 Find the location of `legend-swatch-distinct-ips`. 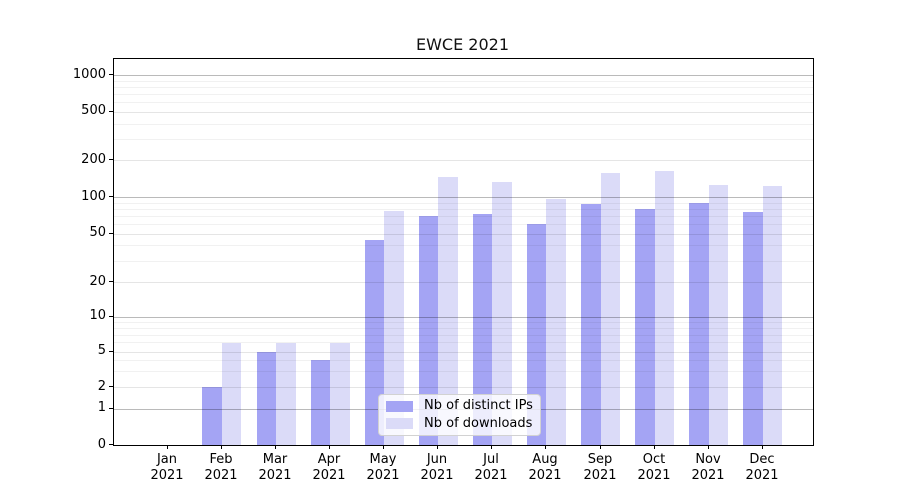

legend-swatch-distinct-ips is located at coordinates (399, 406).